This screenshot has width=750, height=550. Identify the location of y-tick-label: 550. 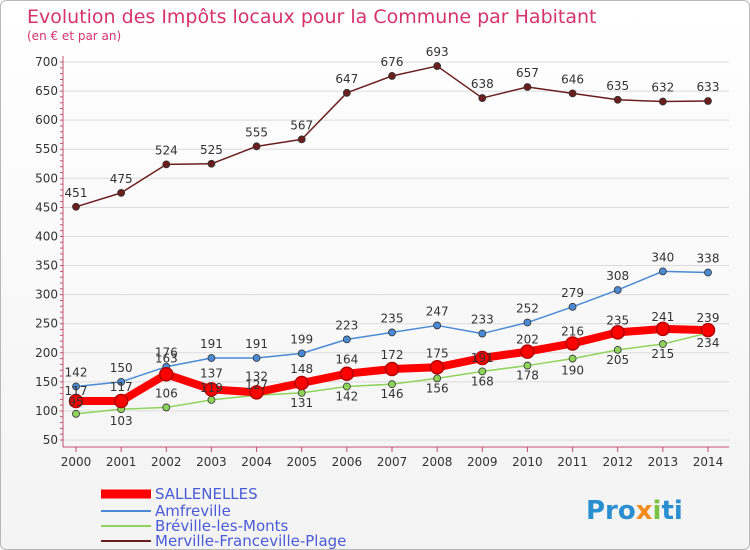
(46, 149).